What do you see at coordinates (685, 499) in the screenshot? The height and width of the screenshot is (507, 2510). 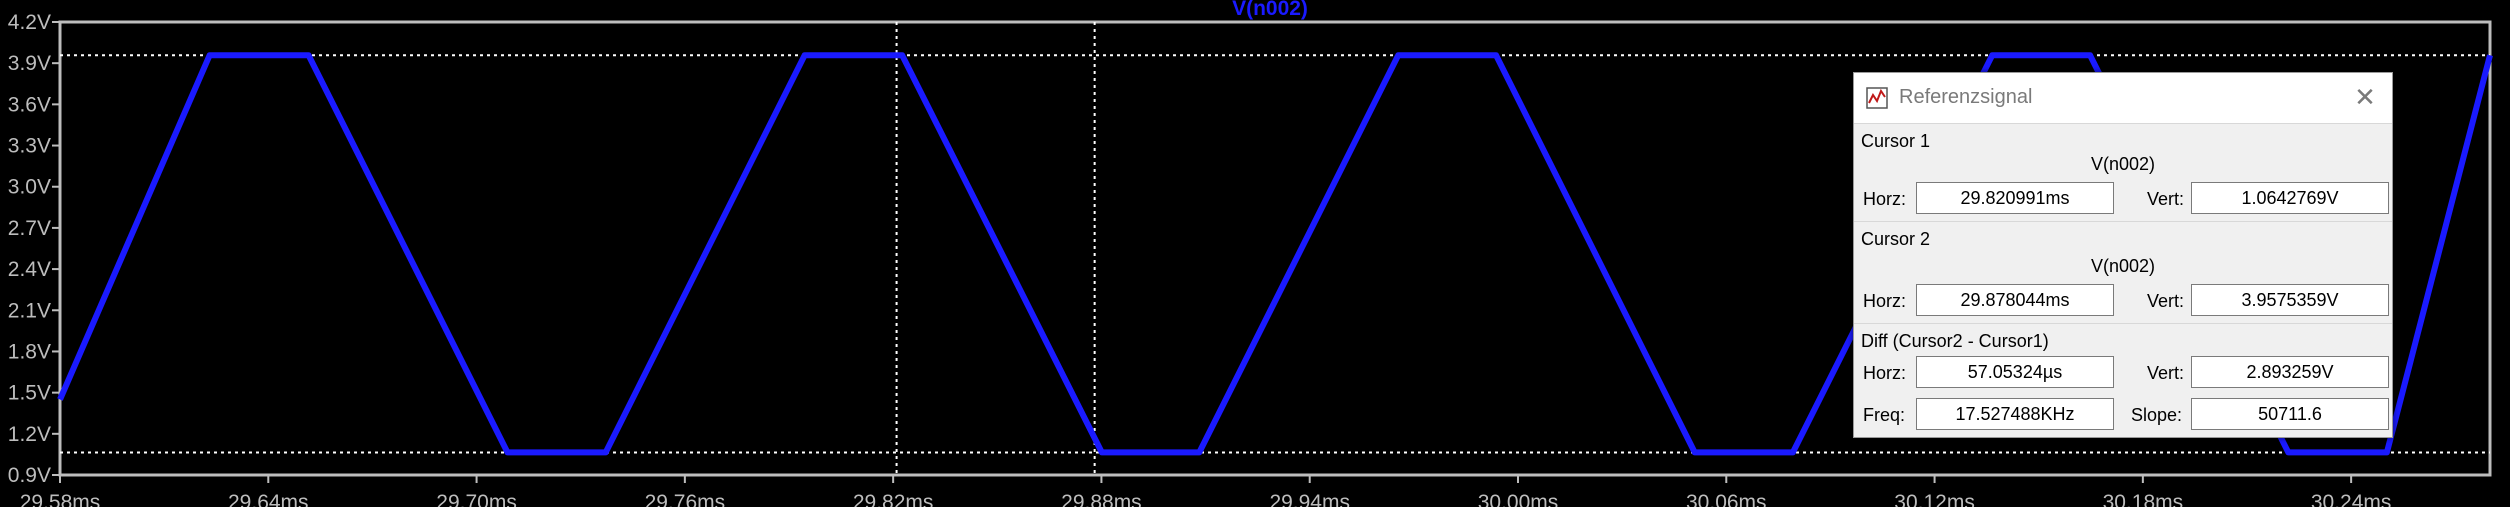 I see `x-tick-label: 29.76ms` at bounding box center [685, 499].